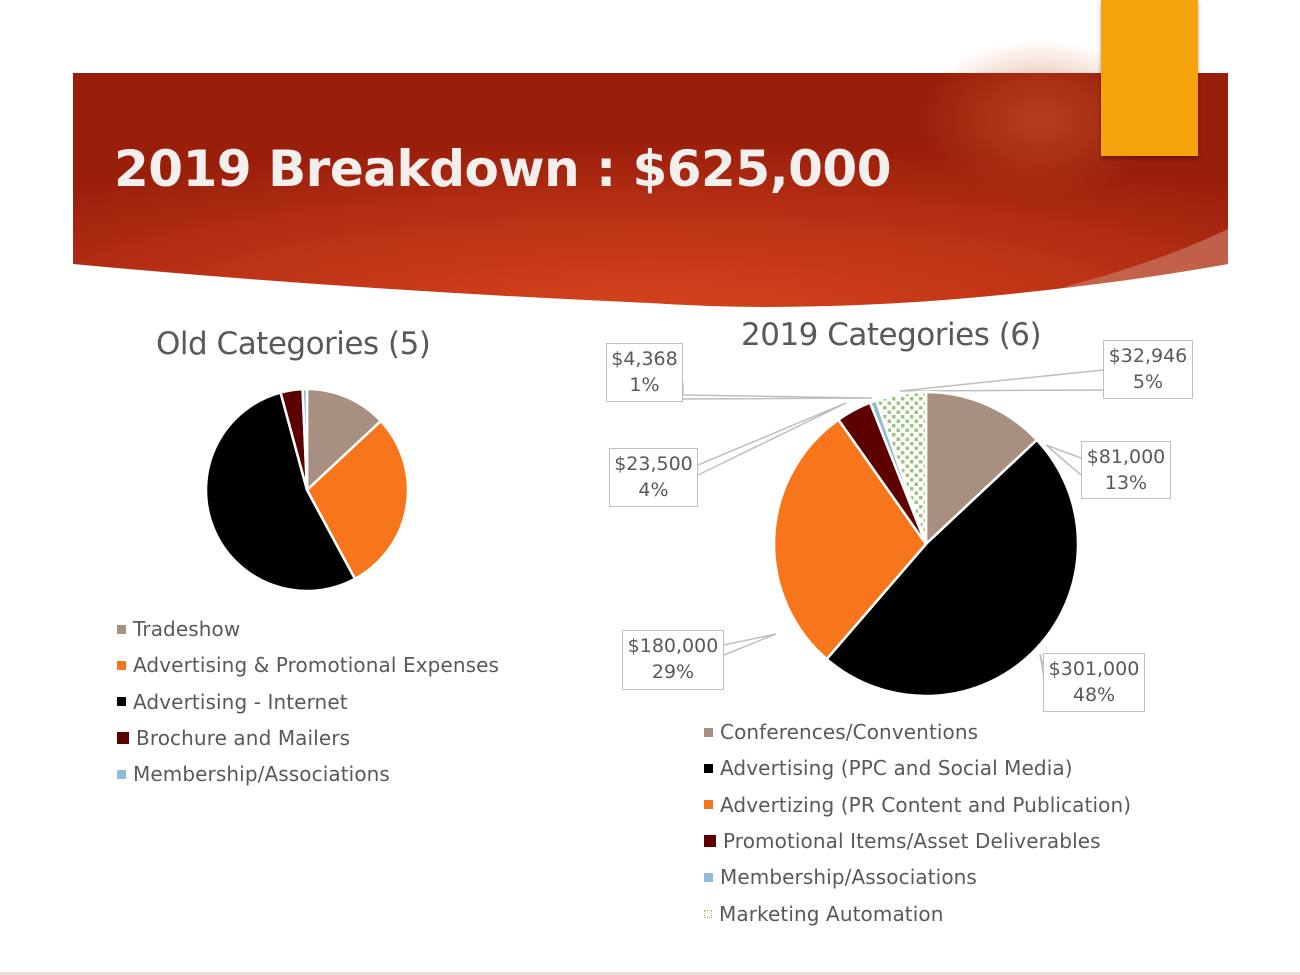 This screenshot has height=975, width=1300. What do you see at coordinates (644, 372) in the screenshot?
I see `data-label-membership: $4,368 1%` at bounding box center [644, 372].